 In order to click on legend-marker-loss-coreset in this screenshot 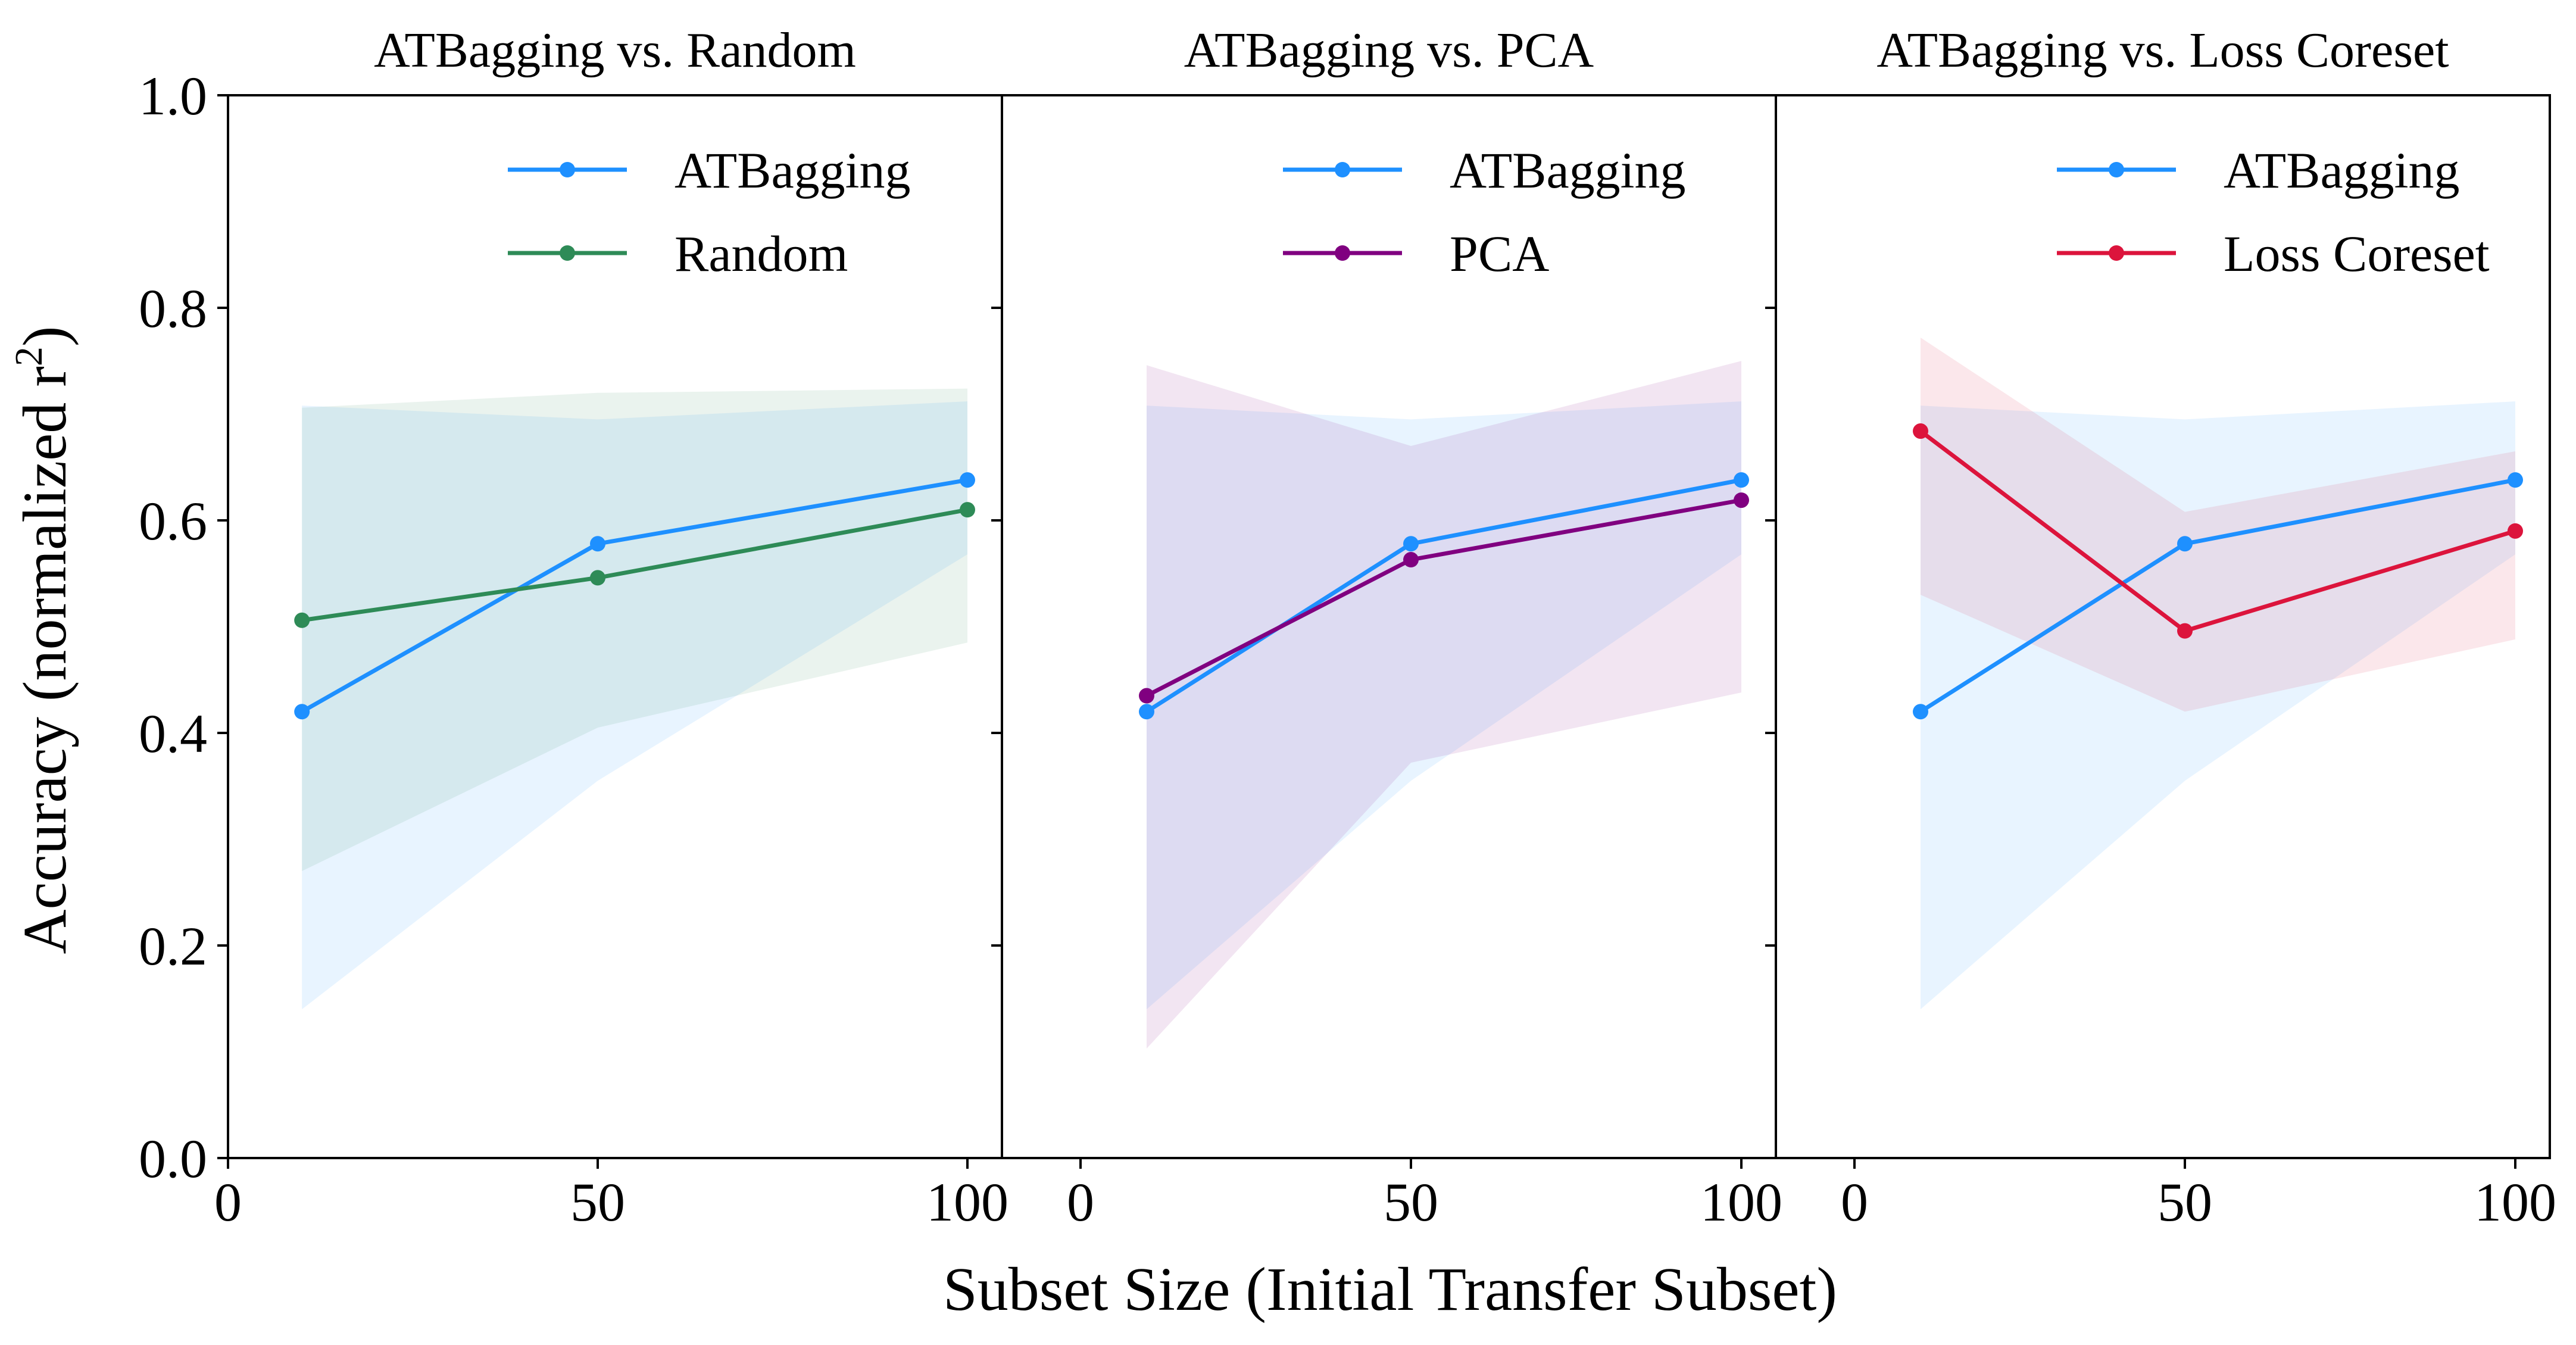, I will do `click(2116, 253)`.